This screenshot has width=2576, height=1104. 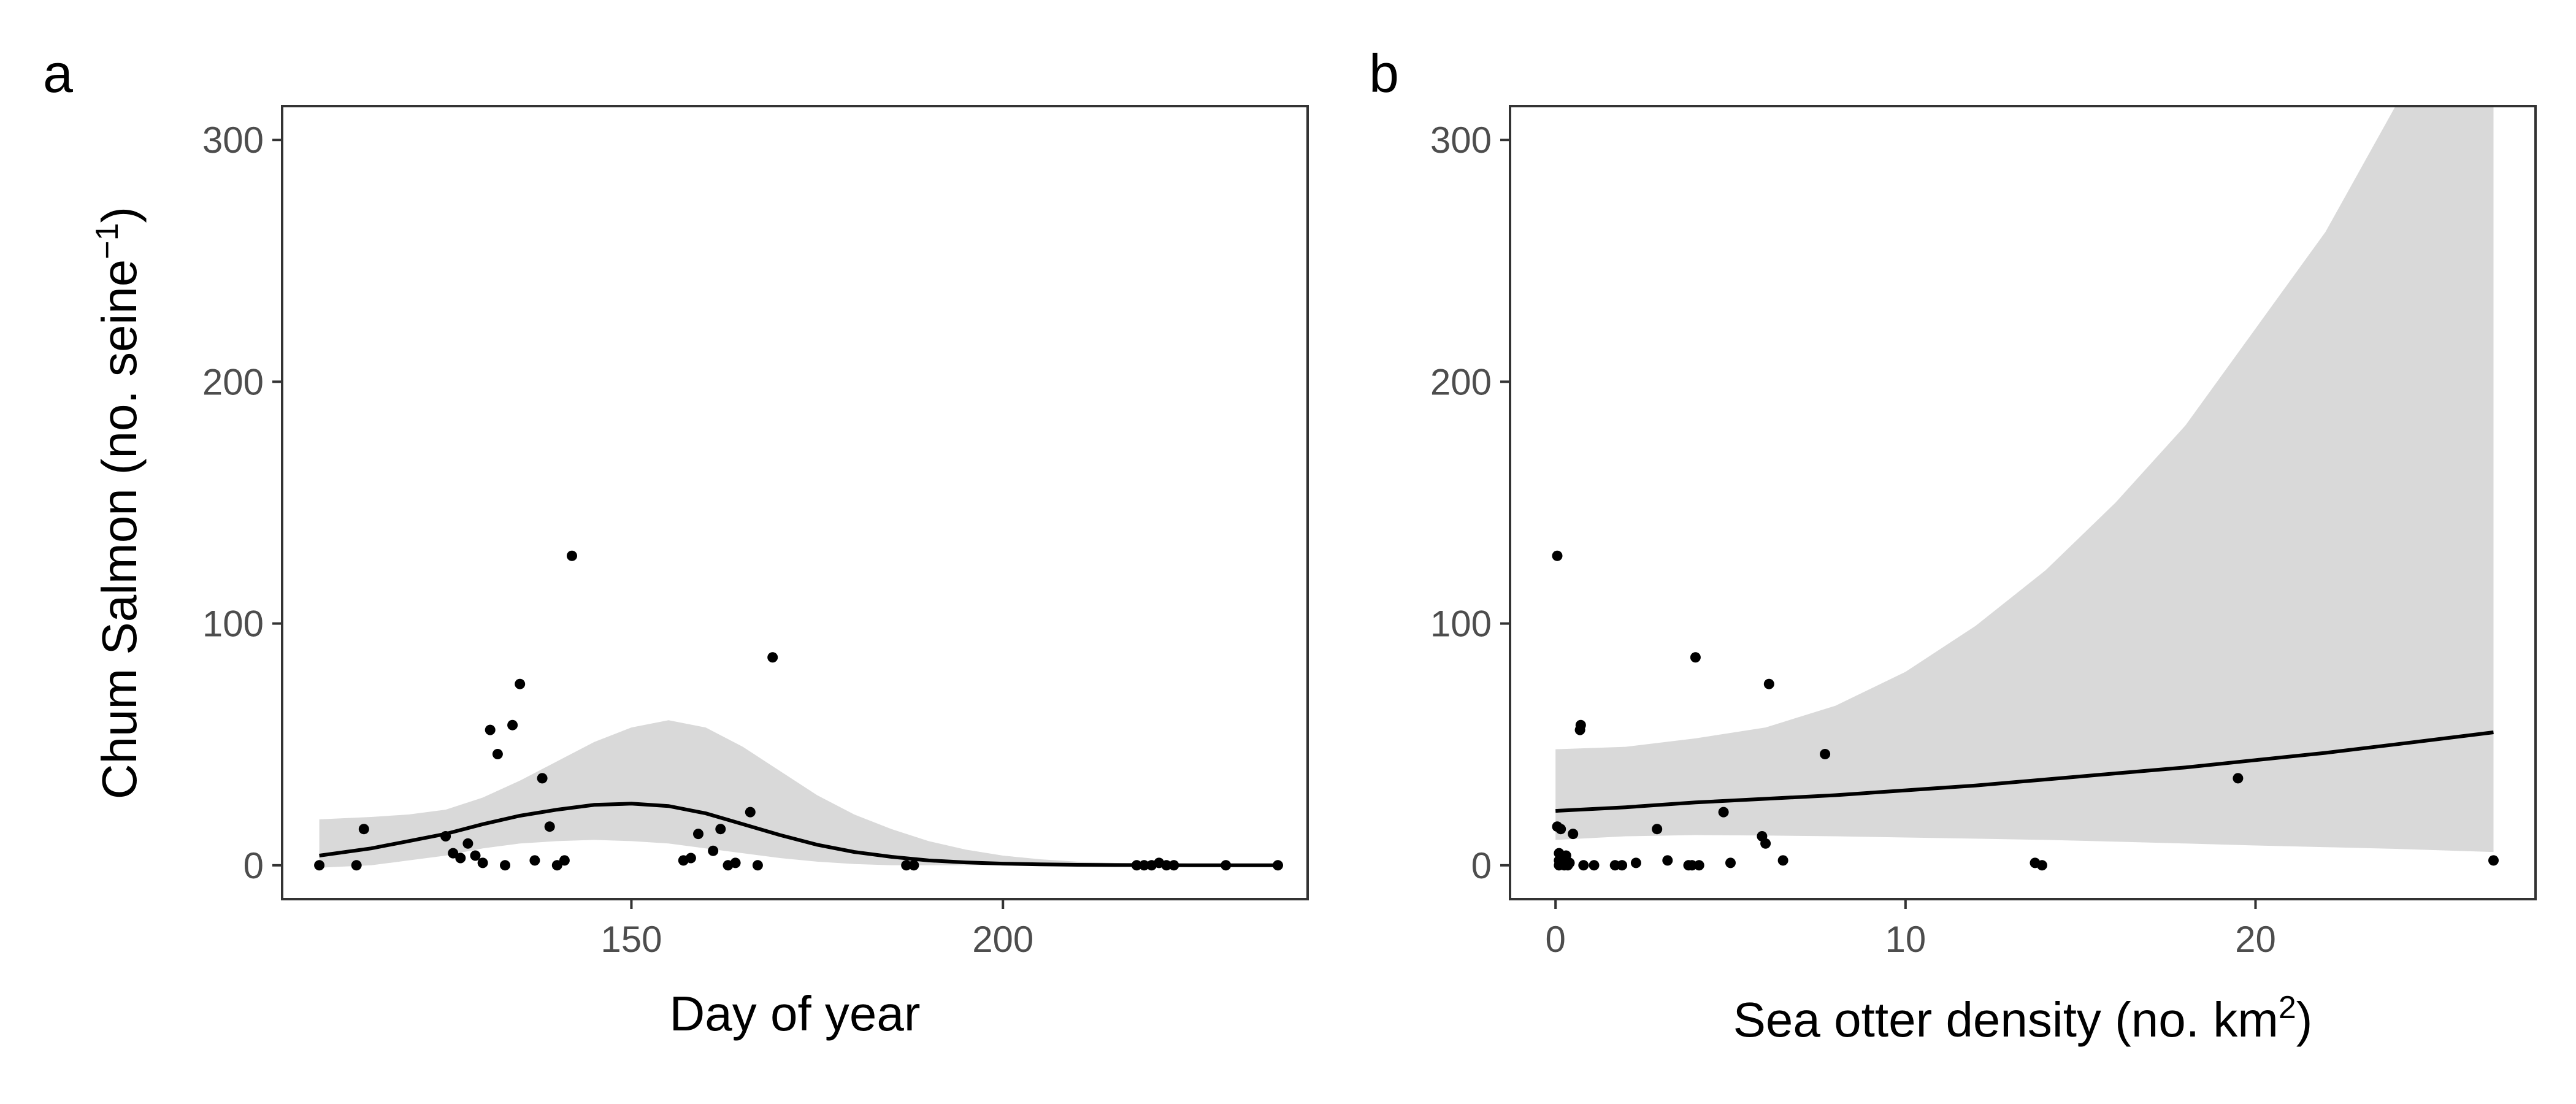 I want to click on panel-a-y-tick-label: 200, so click(x=233, y=381).